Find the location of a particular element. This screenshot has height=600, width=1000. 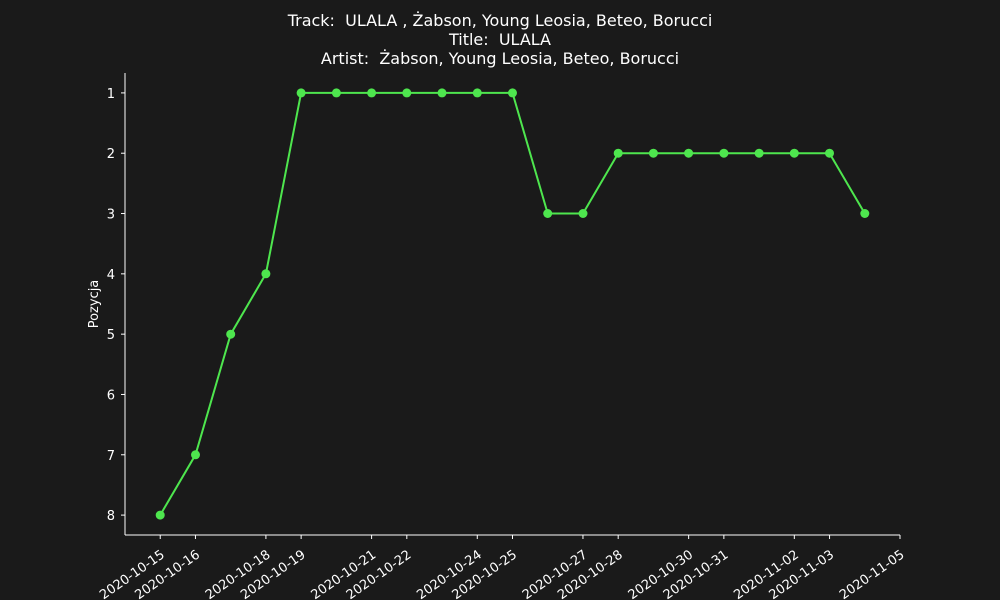

y-tick-label: 7 is located at coordinates (111, 456).